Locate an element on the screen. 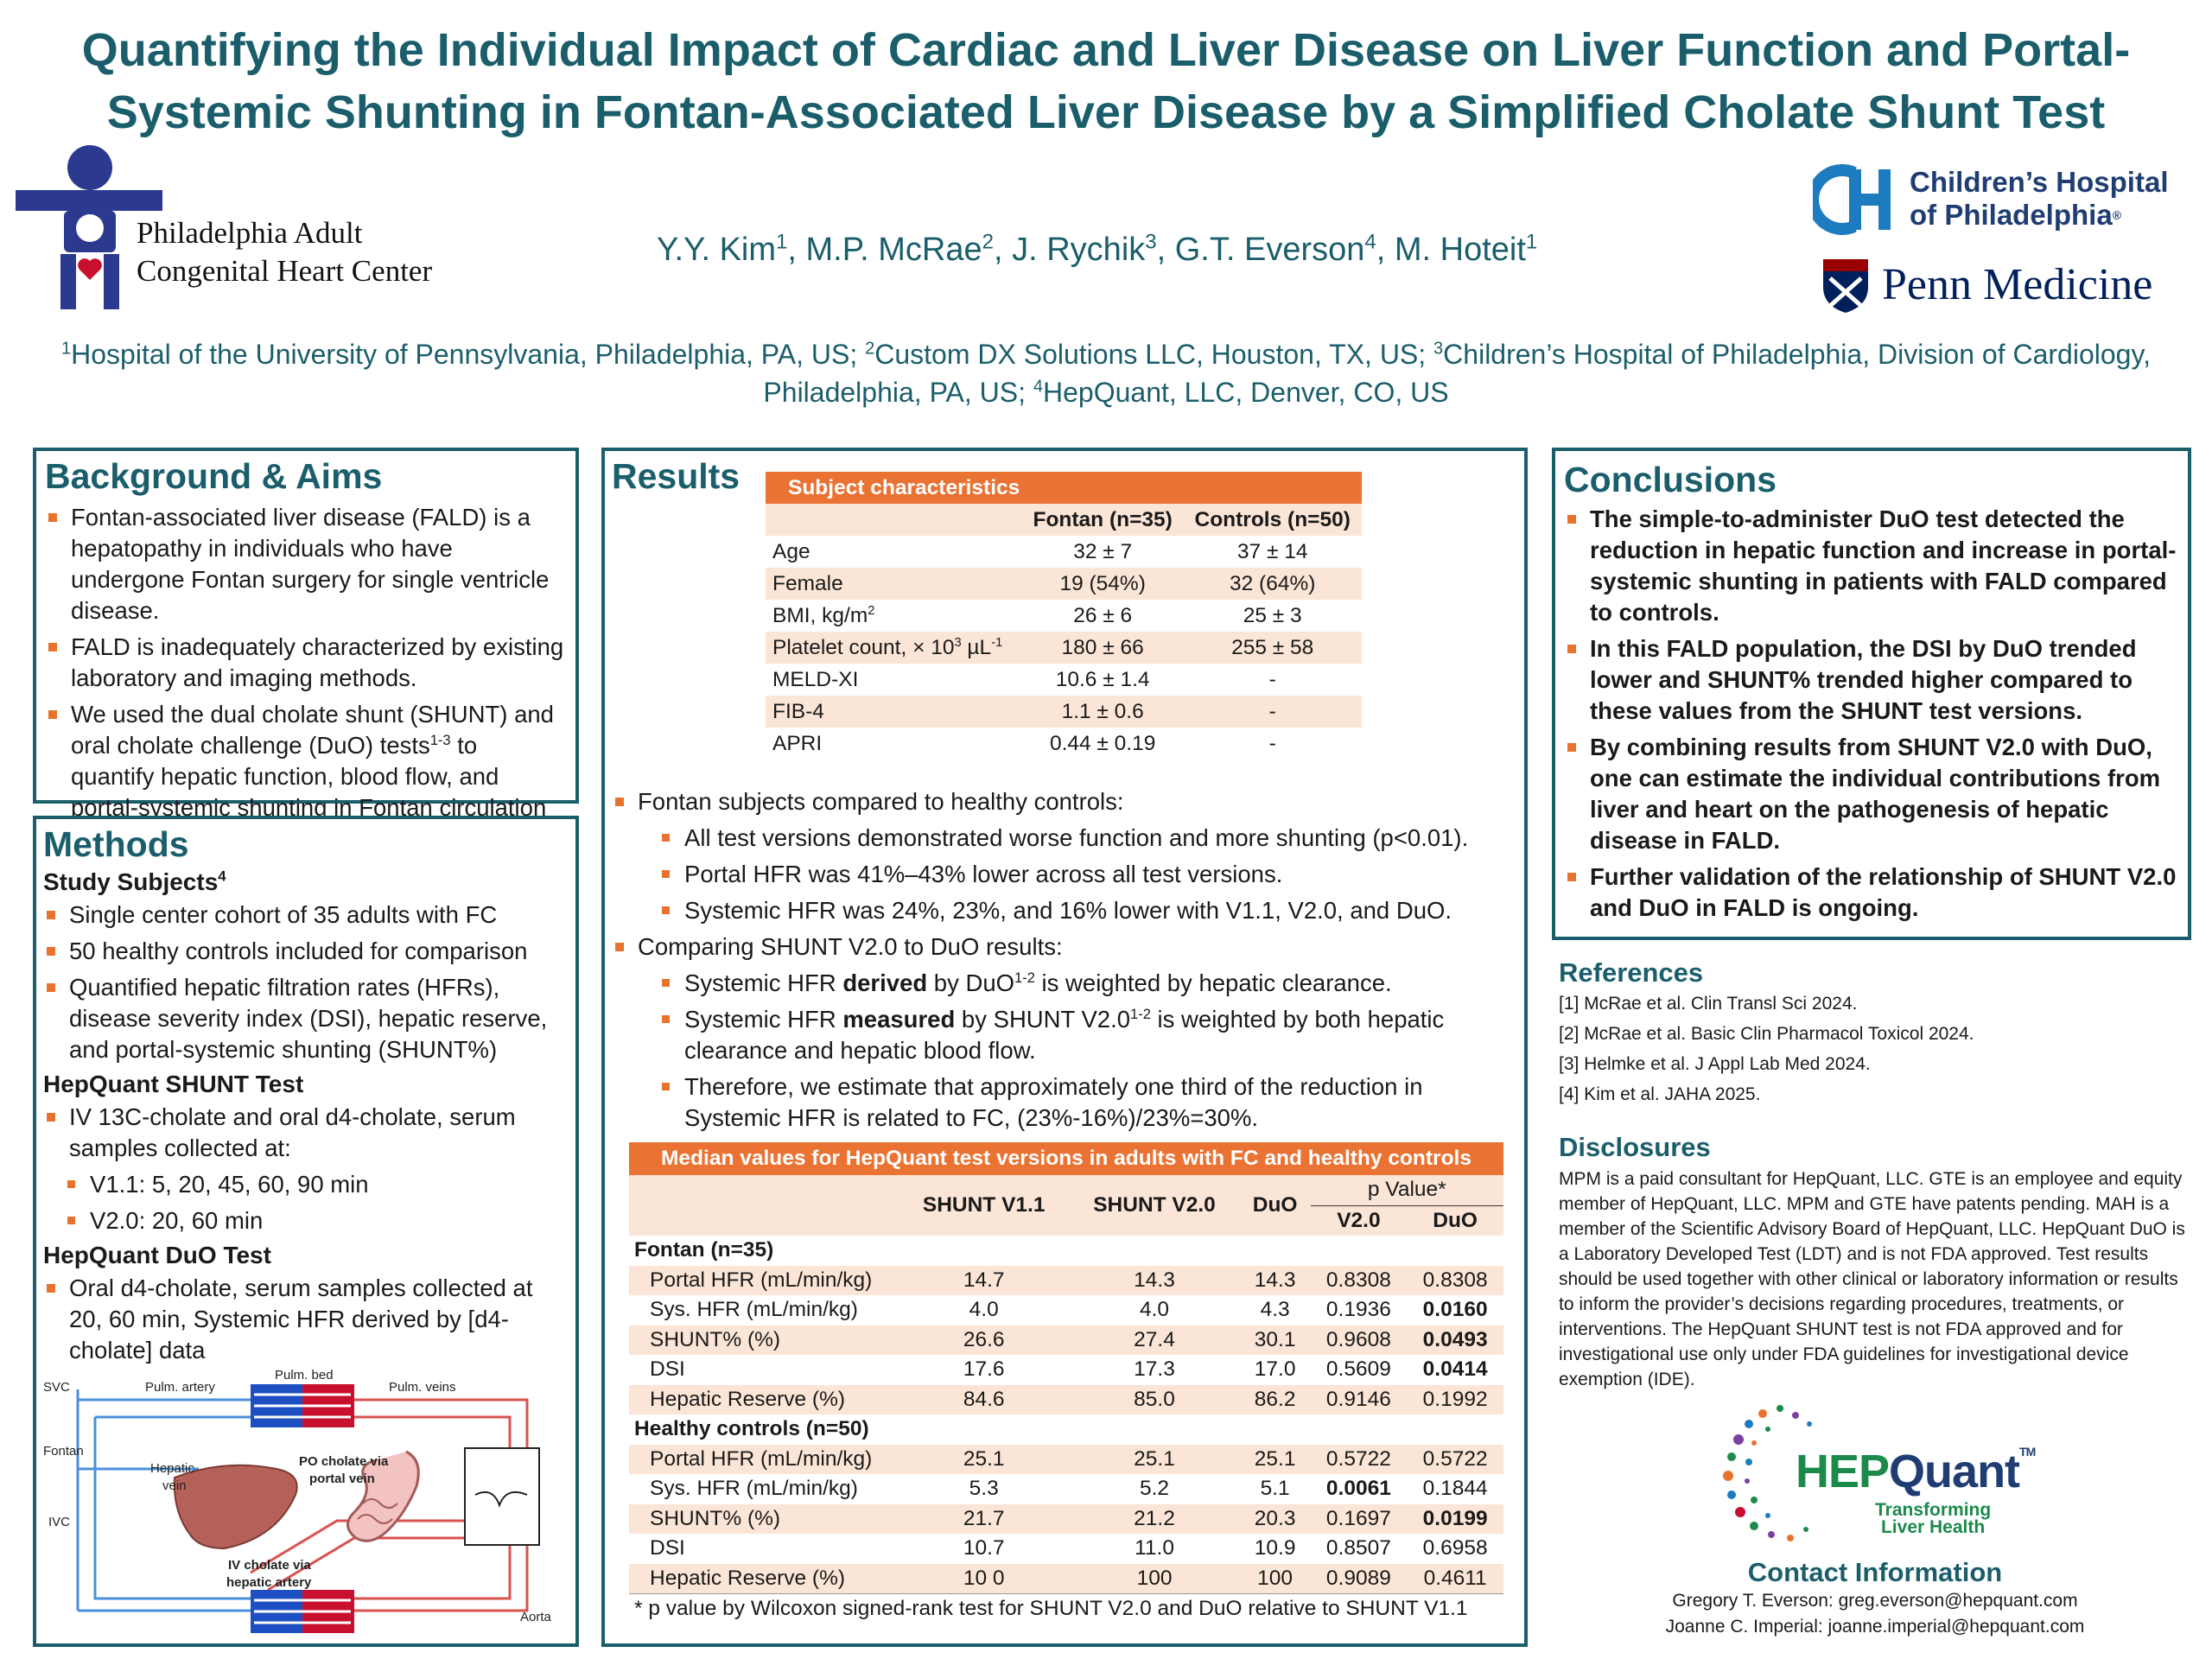 The image size is (2212, 1659). diagram-label: hepatic artery is located at coordinates (269, 1582).